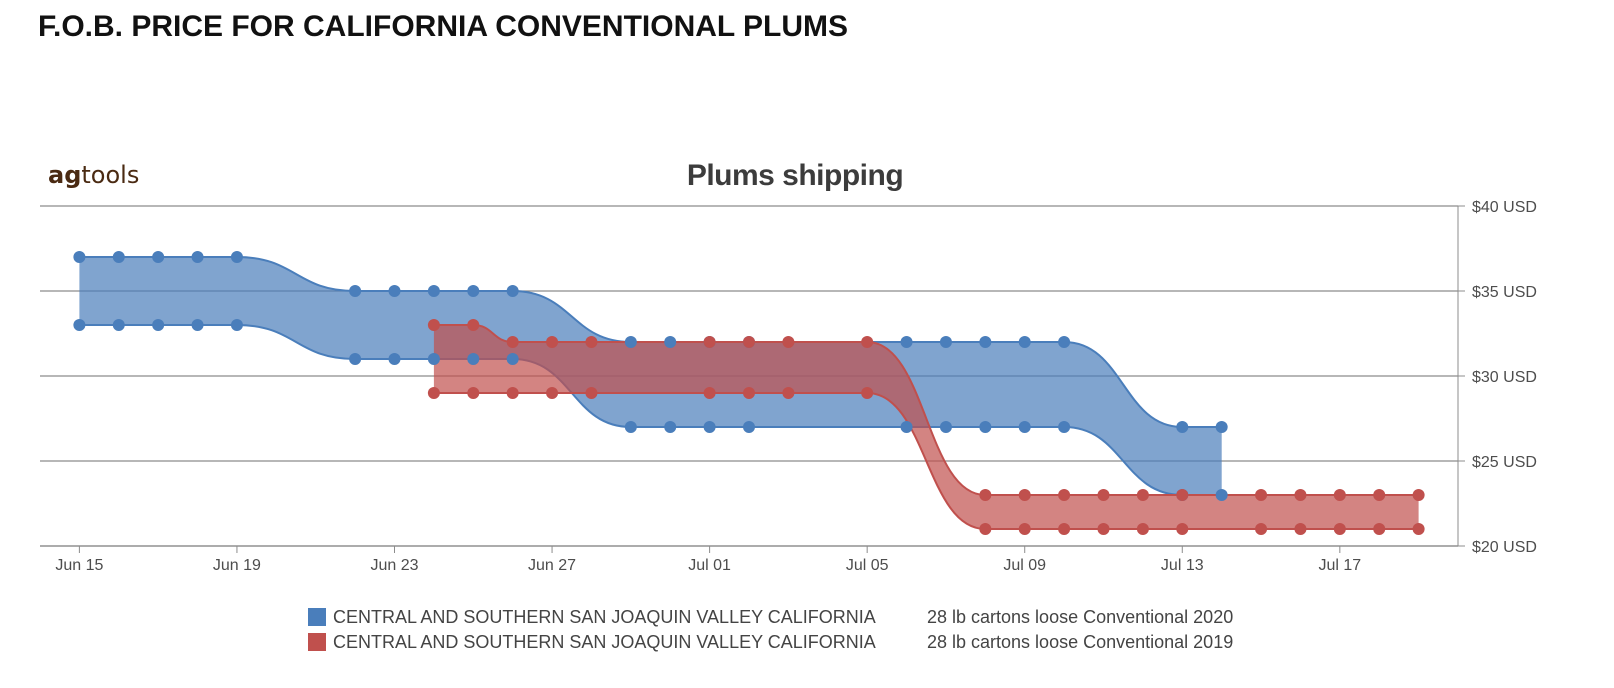 This screenshot has width=1614, height=688. Describe the element at coordinates (1024, 565) in the screenshot. I see `x-tick-label: Jul 09` at that location.